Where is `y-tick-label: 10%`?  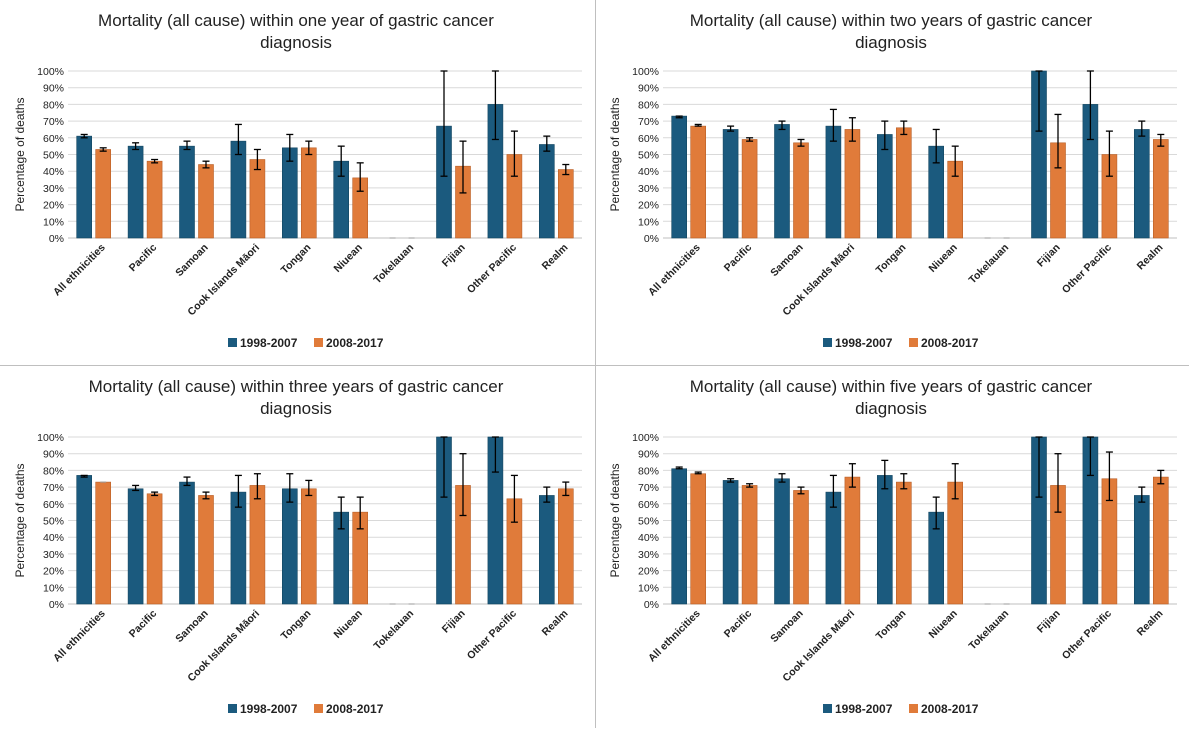 y-tick-label: 10% is located at coordinates (53, 222).